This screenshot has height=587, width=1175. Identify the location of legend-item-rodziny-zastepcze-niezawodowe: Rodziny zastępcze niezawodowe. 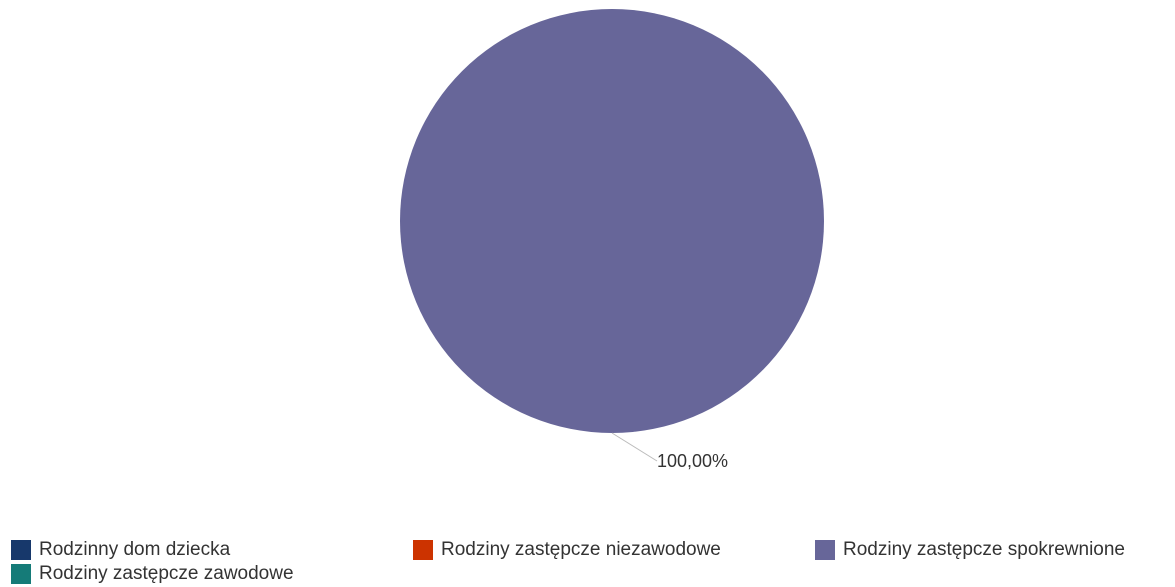
(567, 550).